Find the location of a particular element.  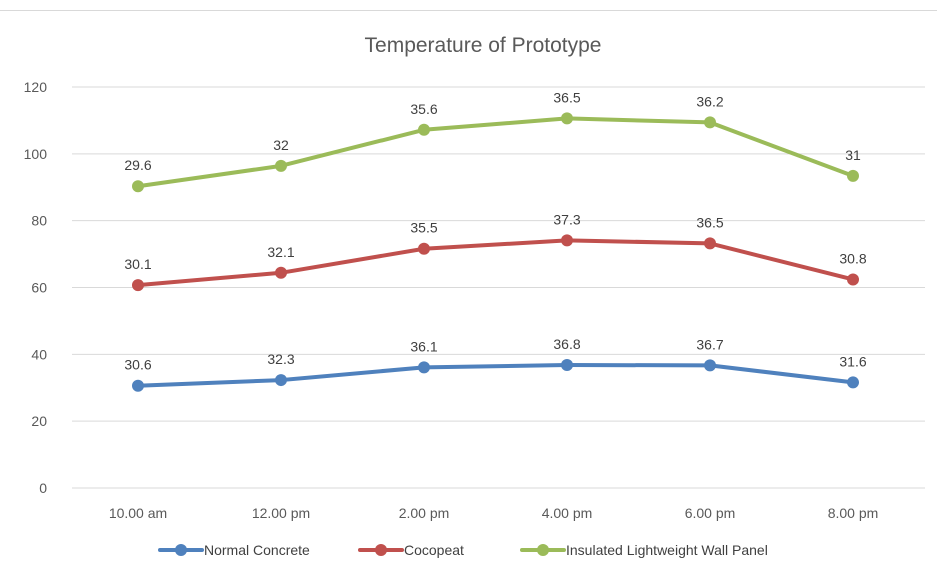

x-tick-label: 8.00 pm is located at coordinates (853, 513).